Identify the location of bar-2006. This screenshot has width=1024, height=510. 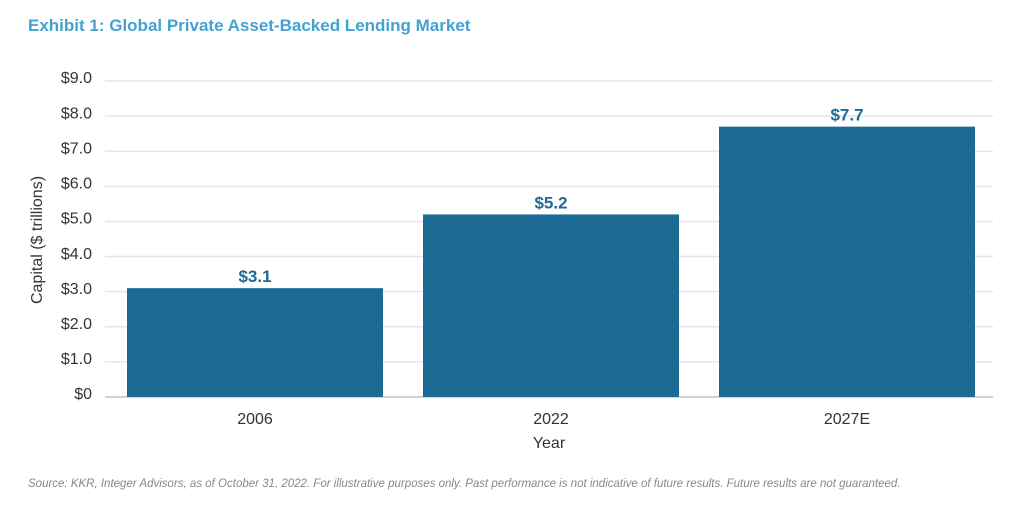
(255, 342).